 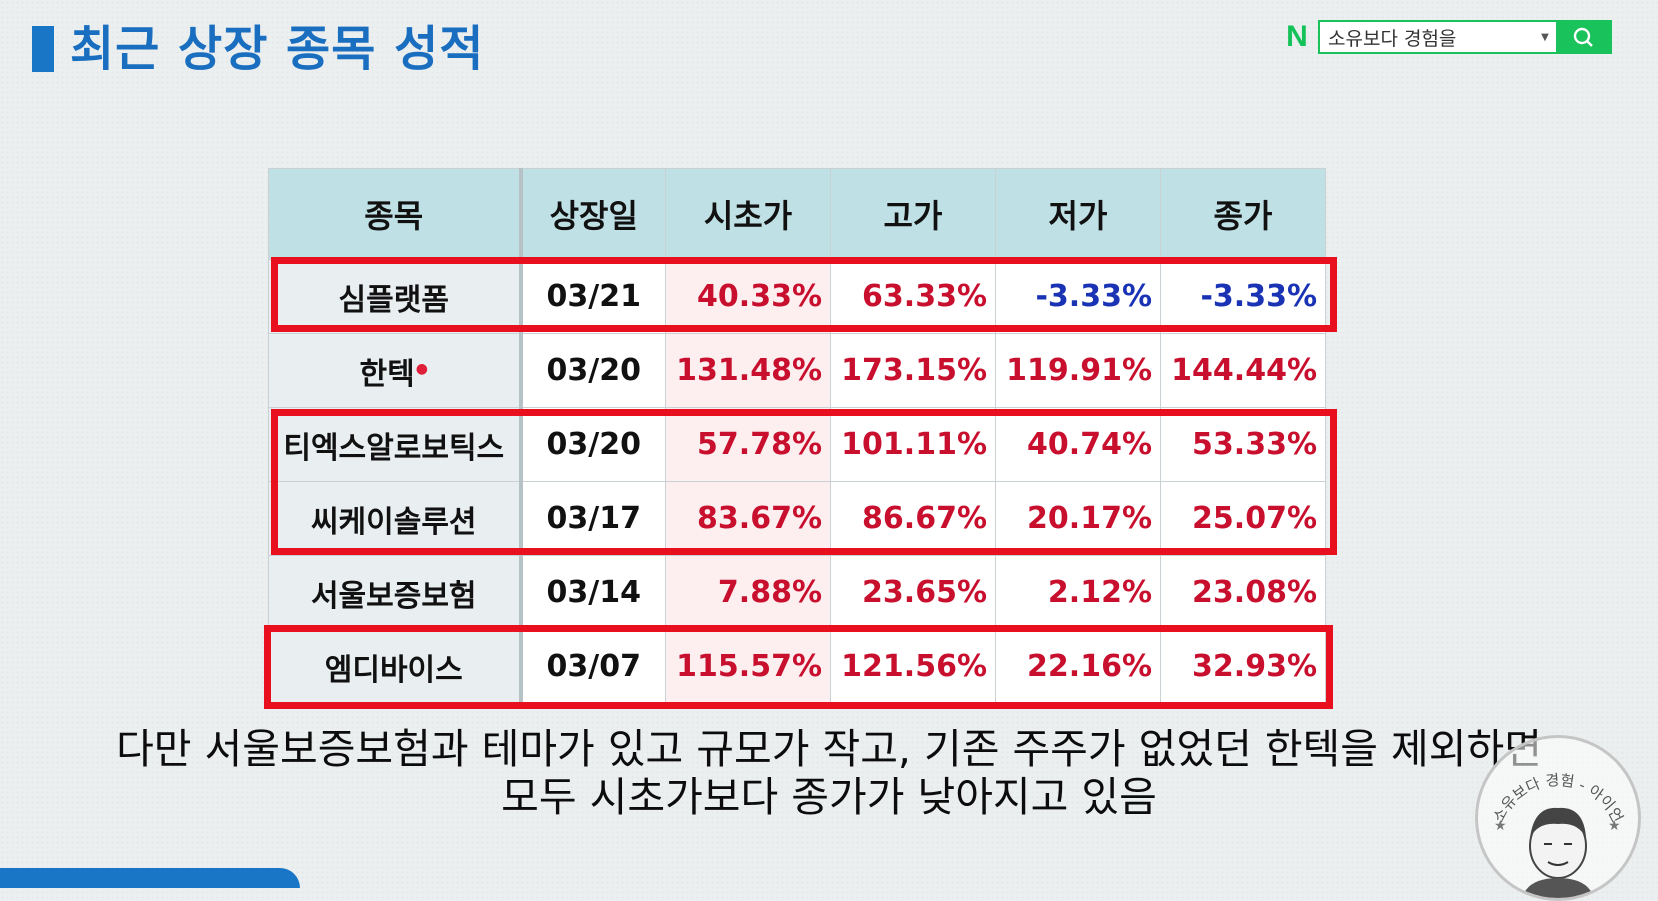 What do you see at coordinates (1243, 666) in the screenshot?
I see `close-change: 32.93%` at bounding box center [1243, 666].